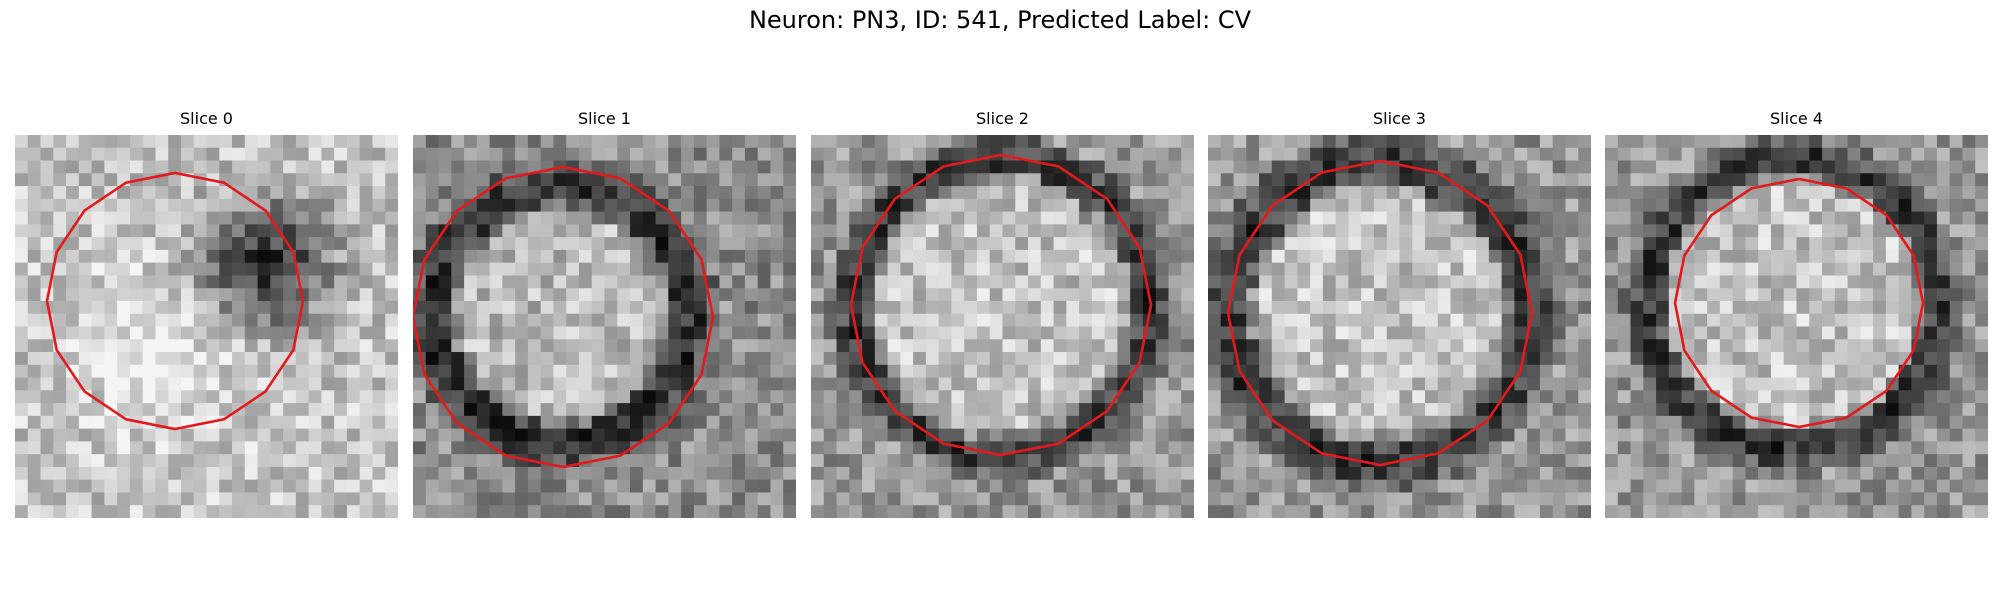 This screenshot has width=2000, height=600. Describe the element at coordinates (1399, 118) in the screenshot. I see `slice-title: Slice 3` at that location.